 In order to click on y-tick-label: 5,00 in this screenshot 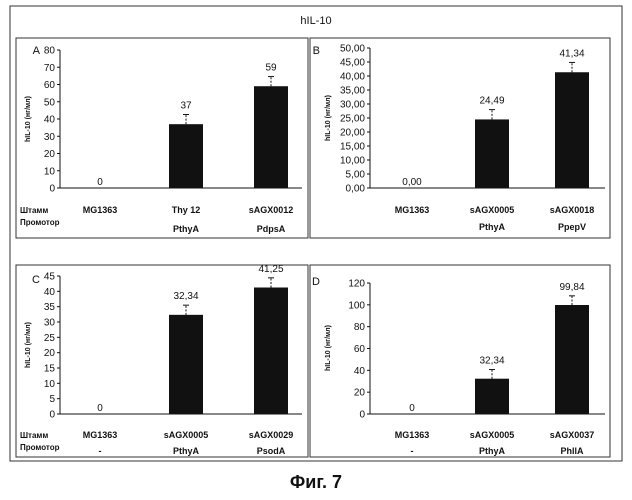, I will do `click(356, 175)`.